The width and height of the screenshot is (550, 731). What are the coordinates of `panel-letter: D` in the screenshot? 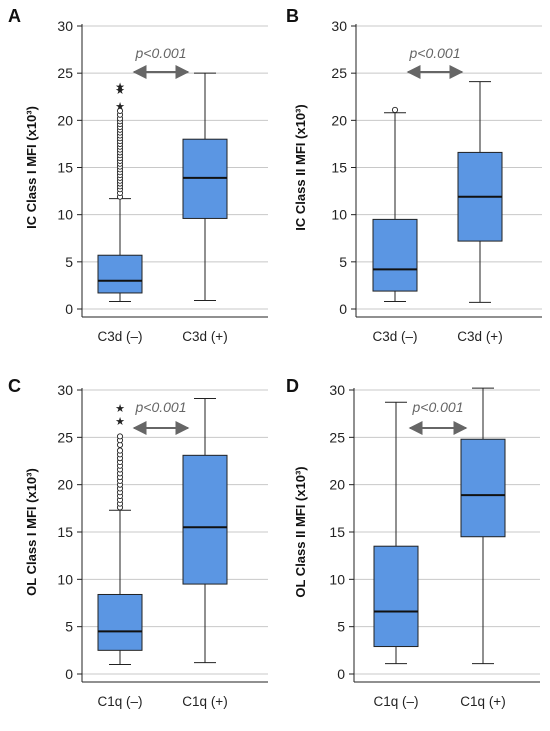 It's located at (292, 386).